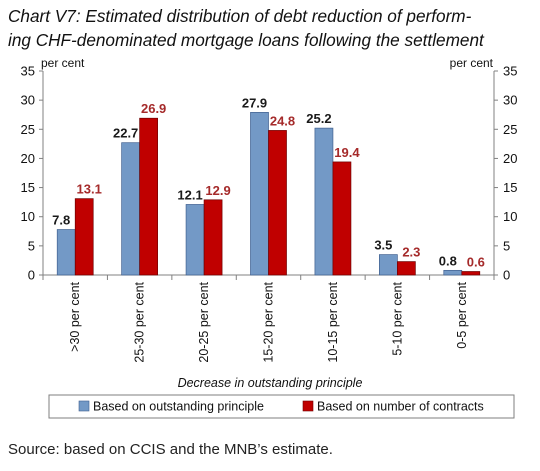 This screenshot has width=540, height=471. What do you see at coordinates (31, 275) in the screenshot?
I see `y-tick-label-left: 0` at bounding box center [31, 275].